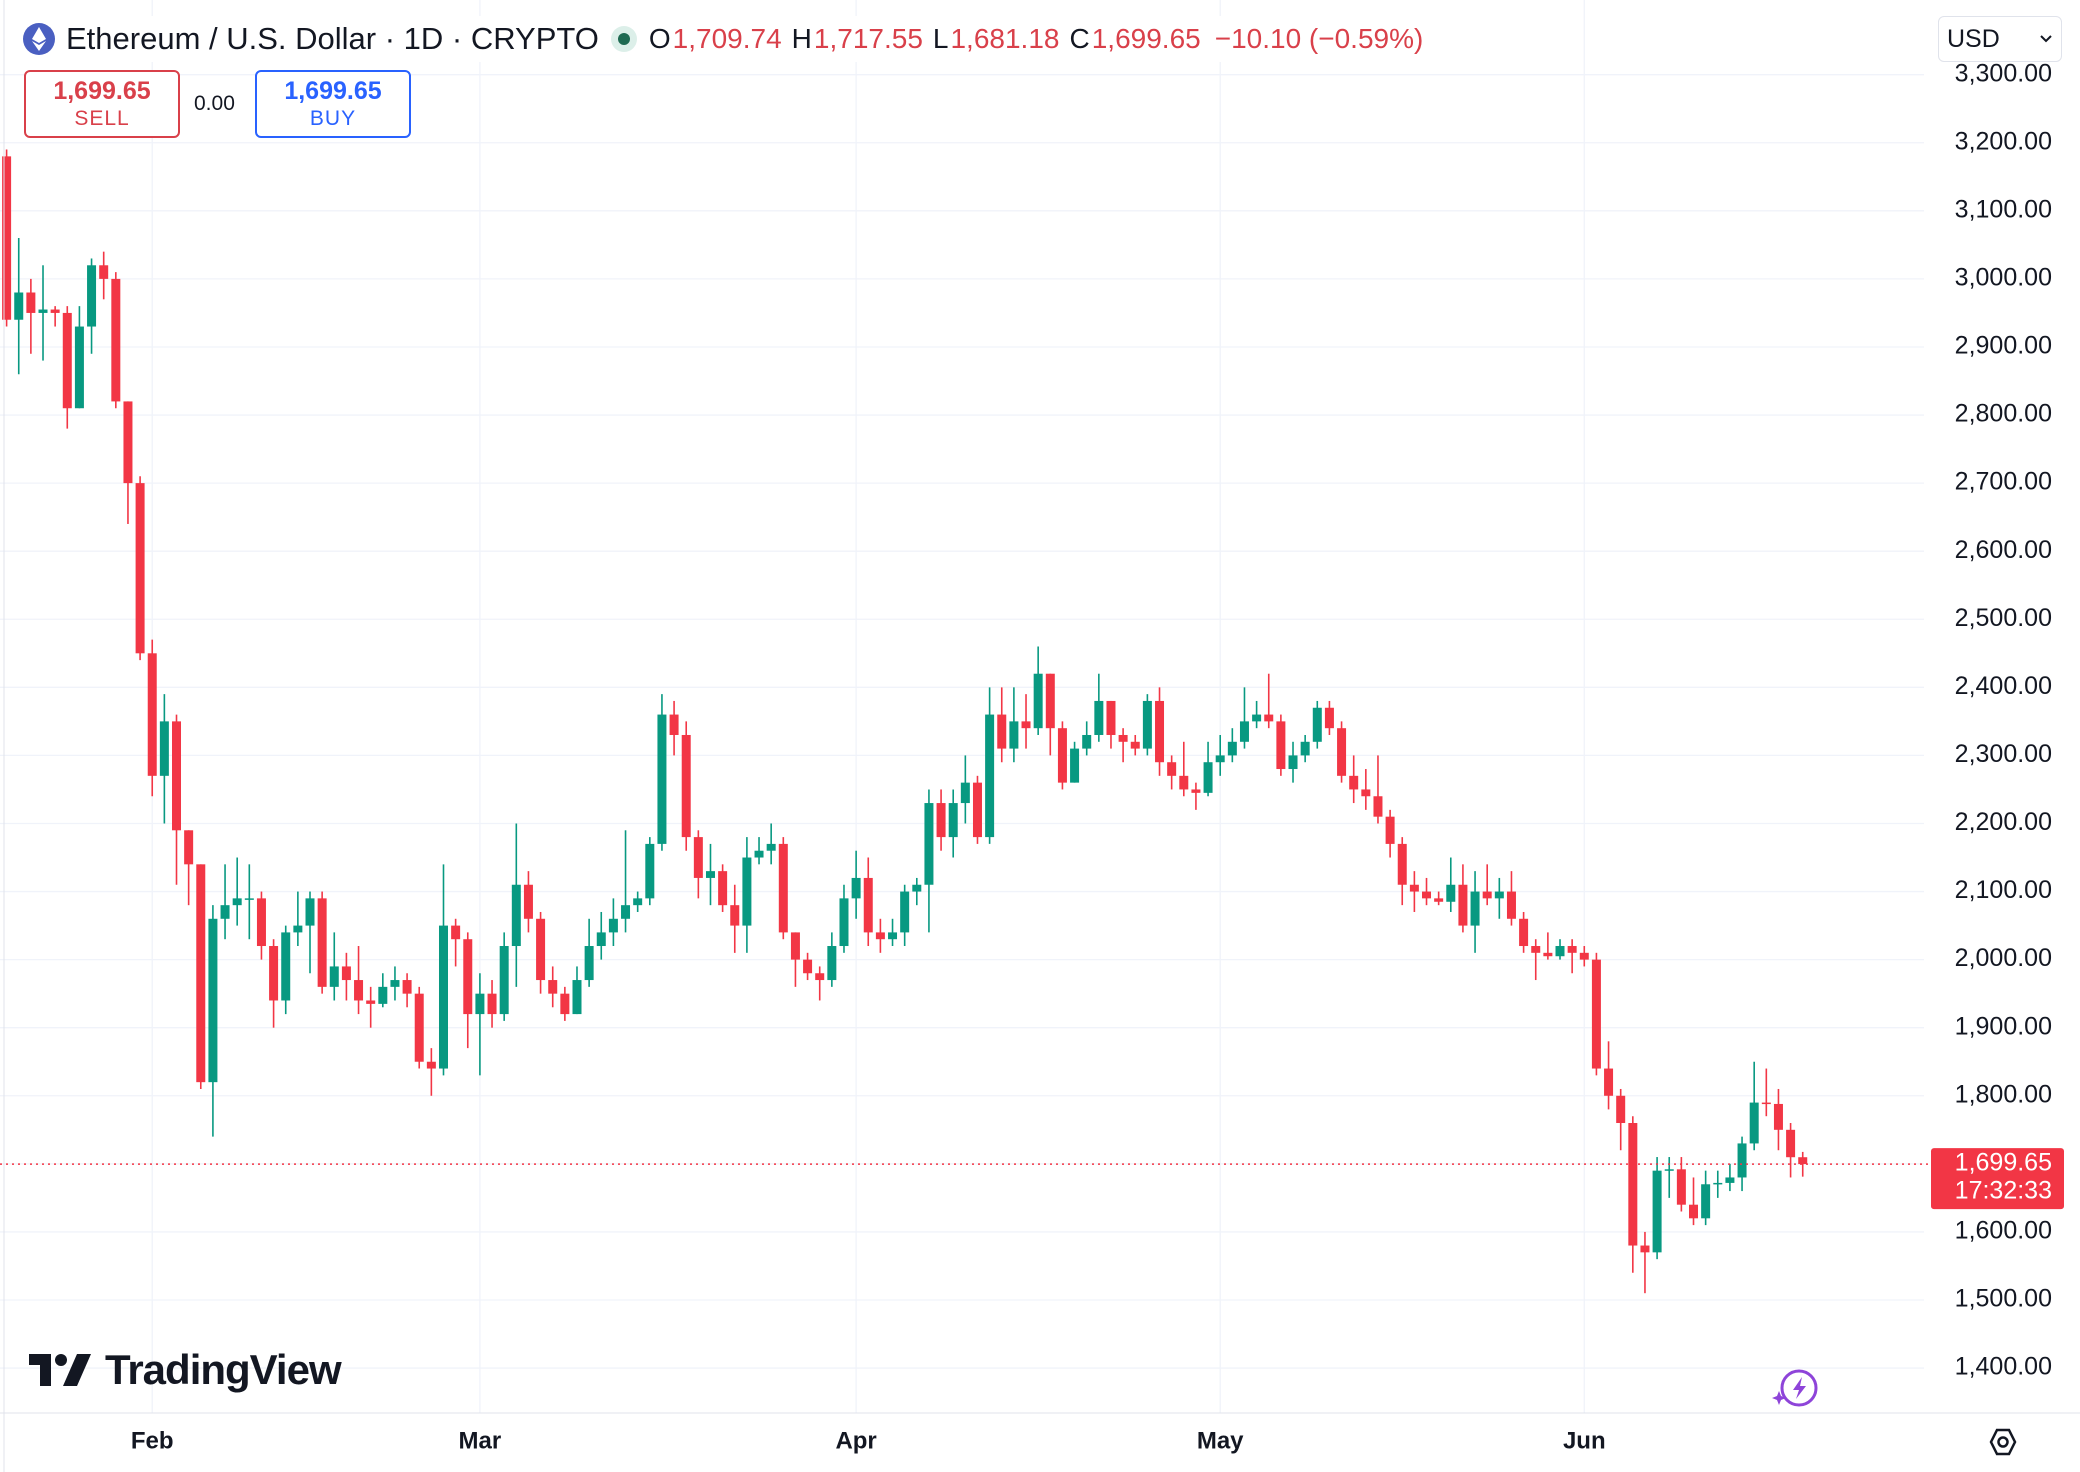 This screenshot has width=2080, height=1472. I want to click on eth-icon-glyph, so click(39, 39).